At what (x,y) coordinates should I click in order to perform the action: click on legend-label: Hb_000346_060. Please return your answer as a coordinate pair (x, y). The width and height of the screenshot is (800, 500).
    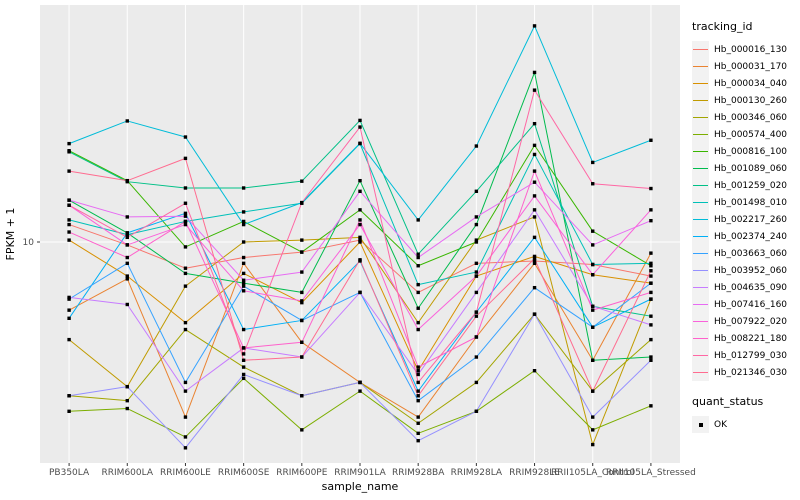
    Looking at the image, I should click on (751, 117).